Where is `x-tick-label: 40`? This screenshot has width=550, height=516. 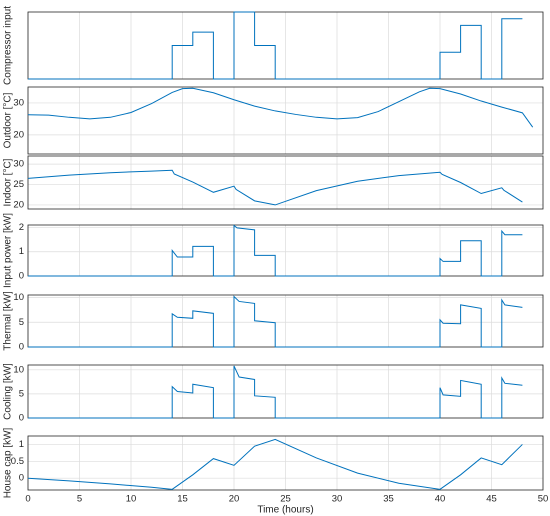
x-tick-label: 40 is located at coordinates (440, 499).